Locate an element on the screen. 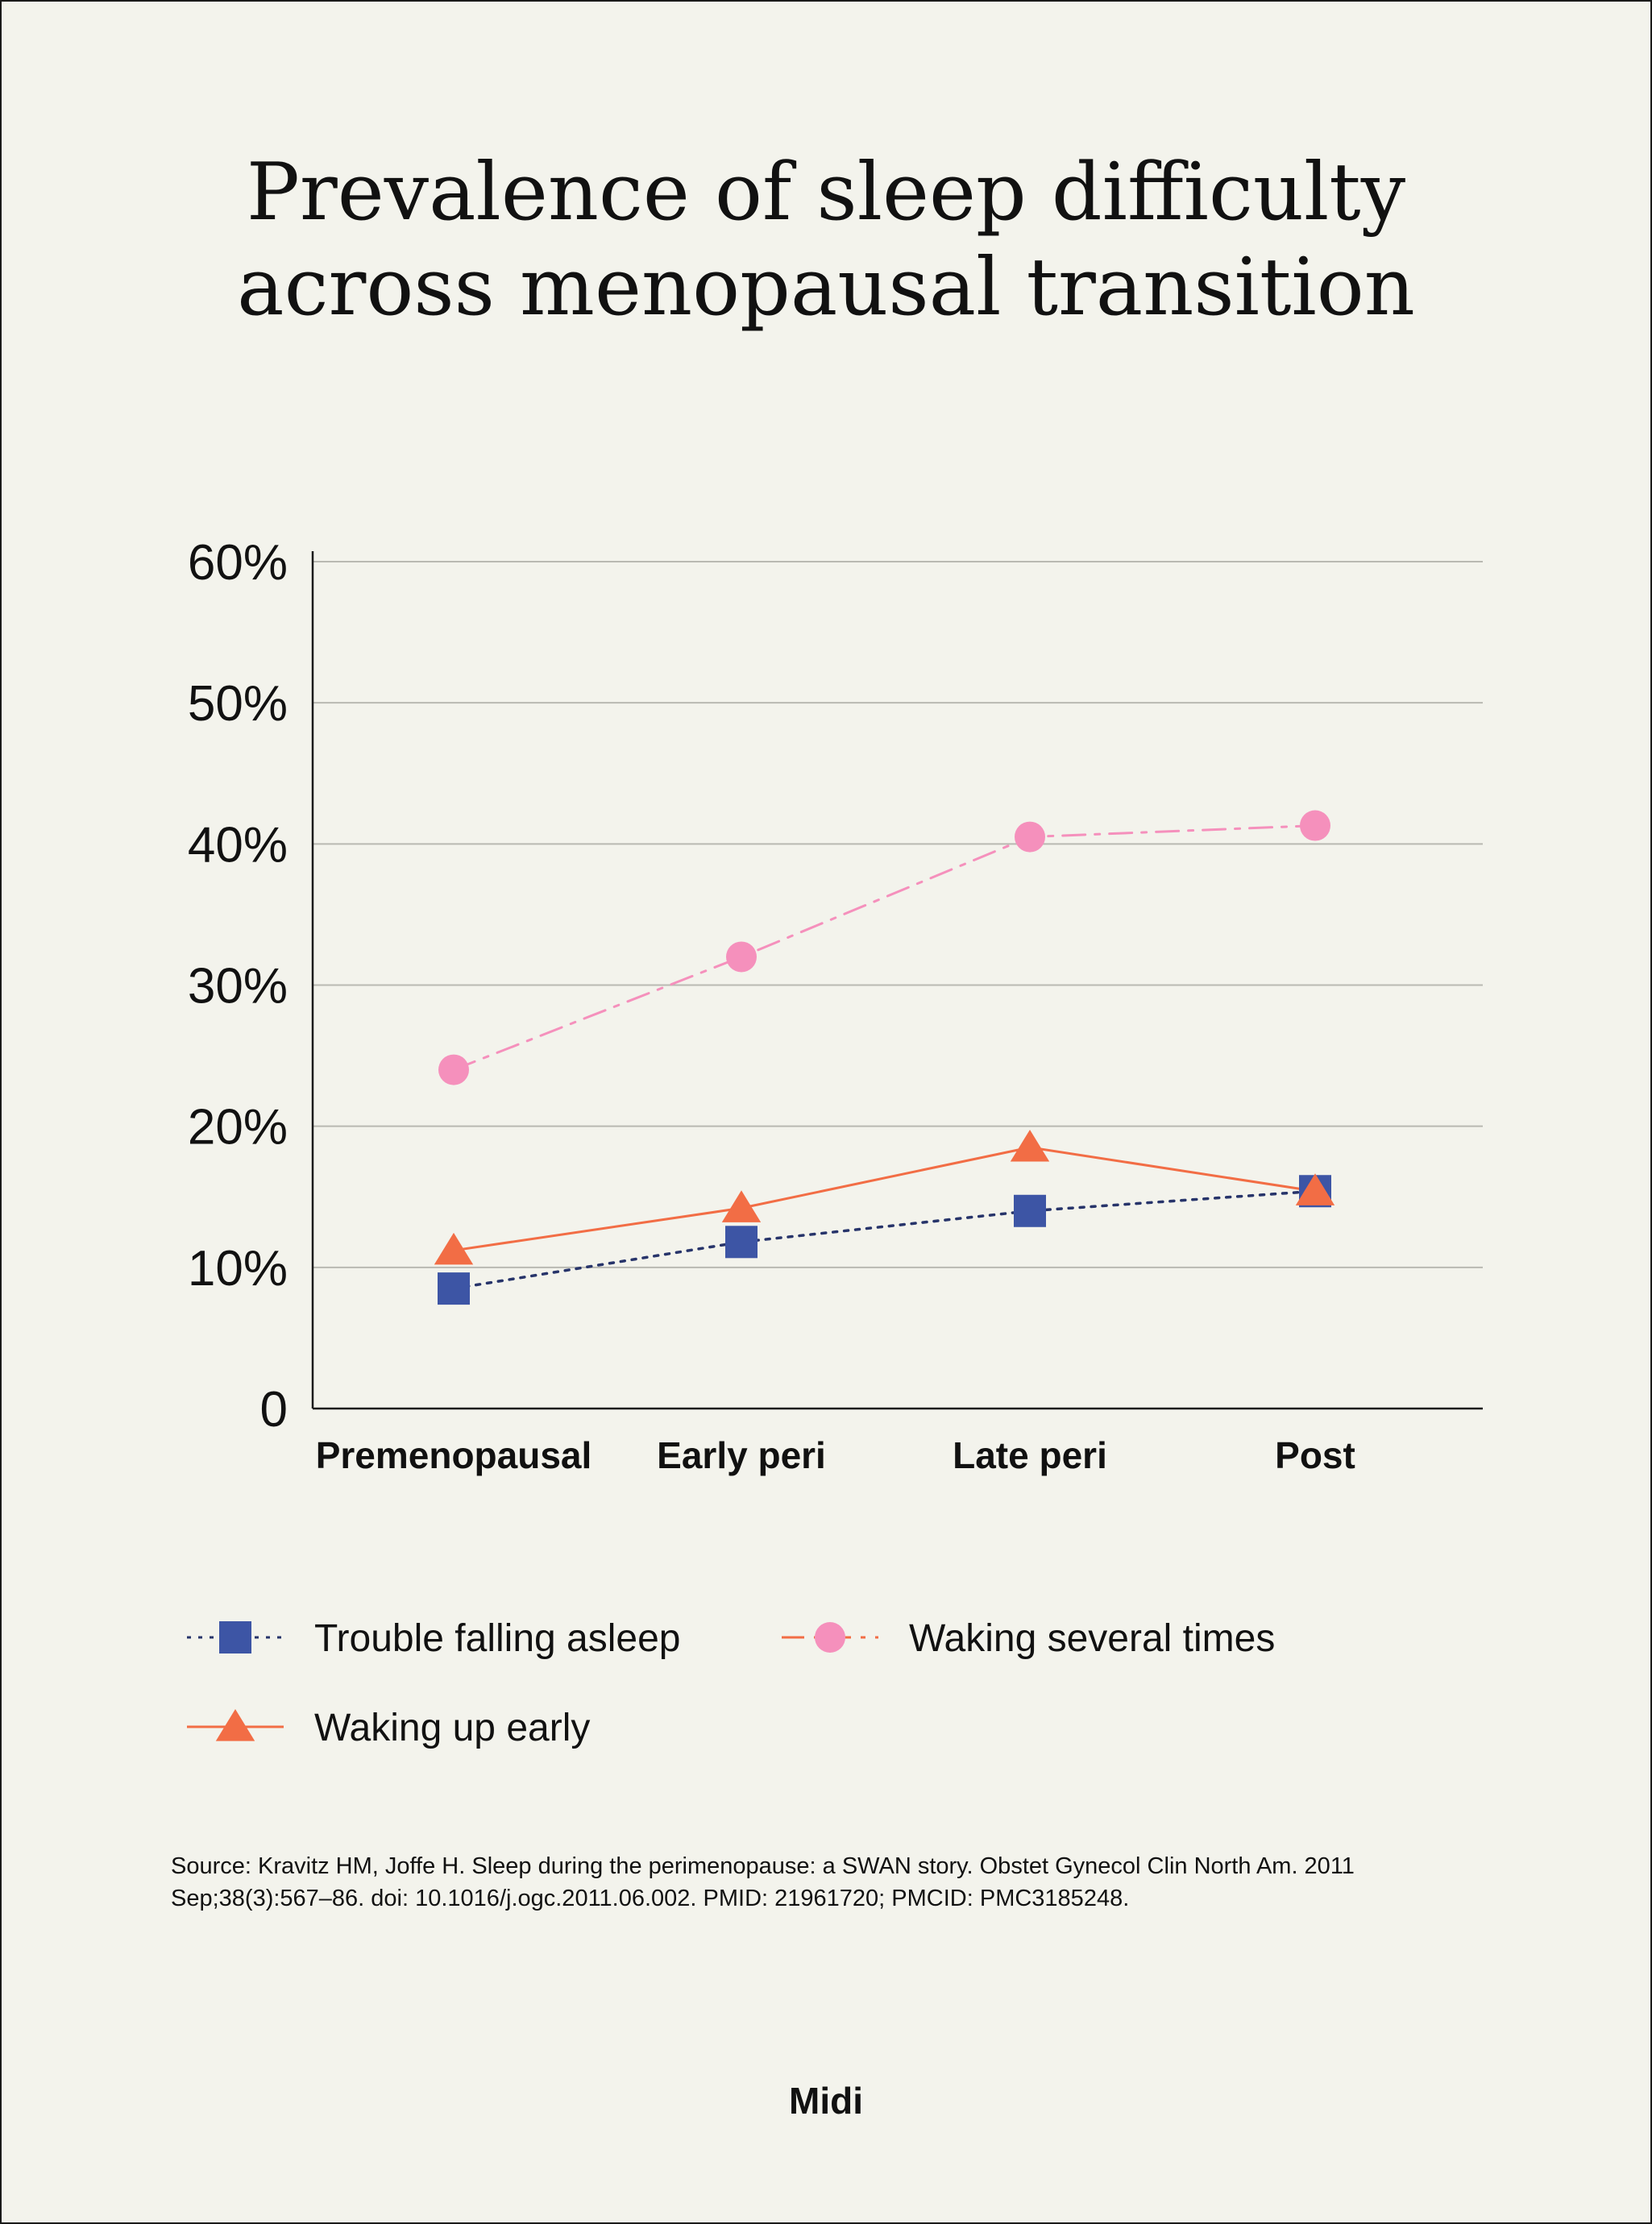 The image size is (1652, 2224). x-tick-label: Premenopausal is located at coordinates (454, 1455).